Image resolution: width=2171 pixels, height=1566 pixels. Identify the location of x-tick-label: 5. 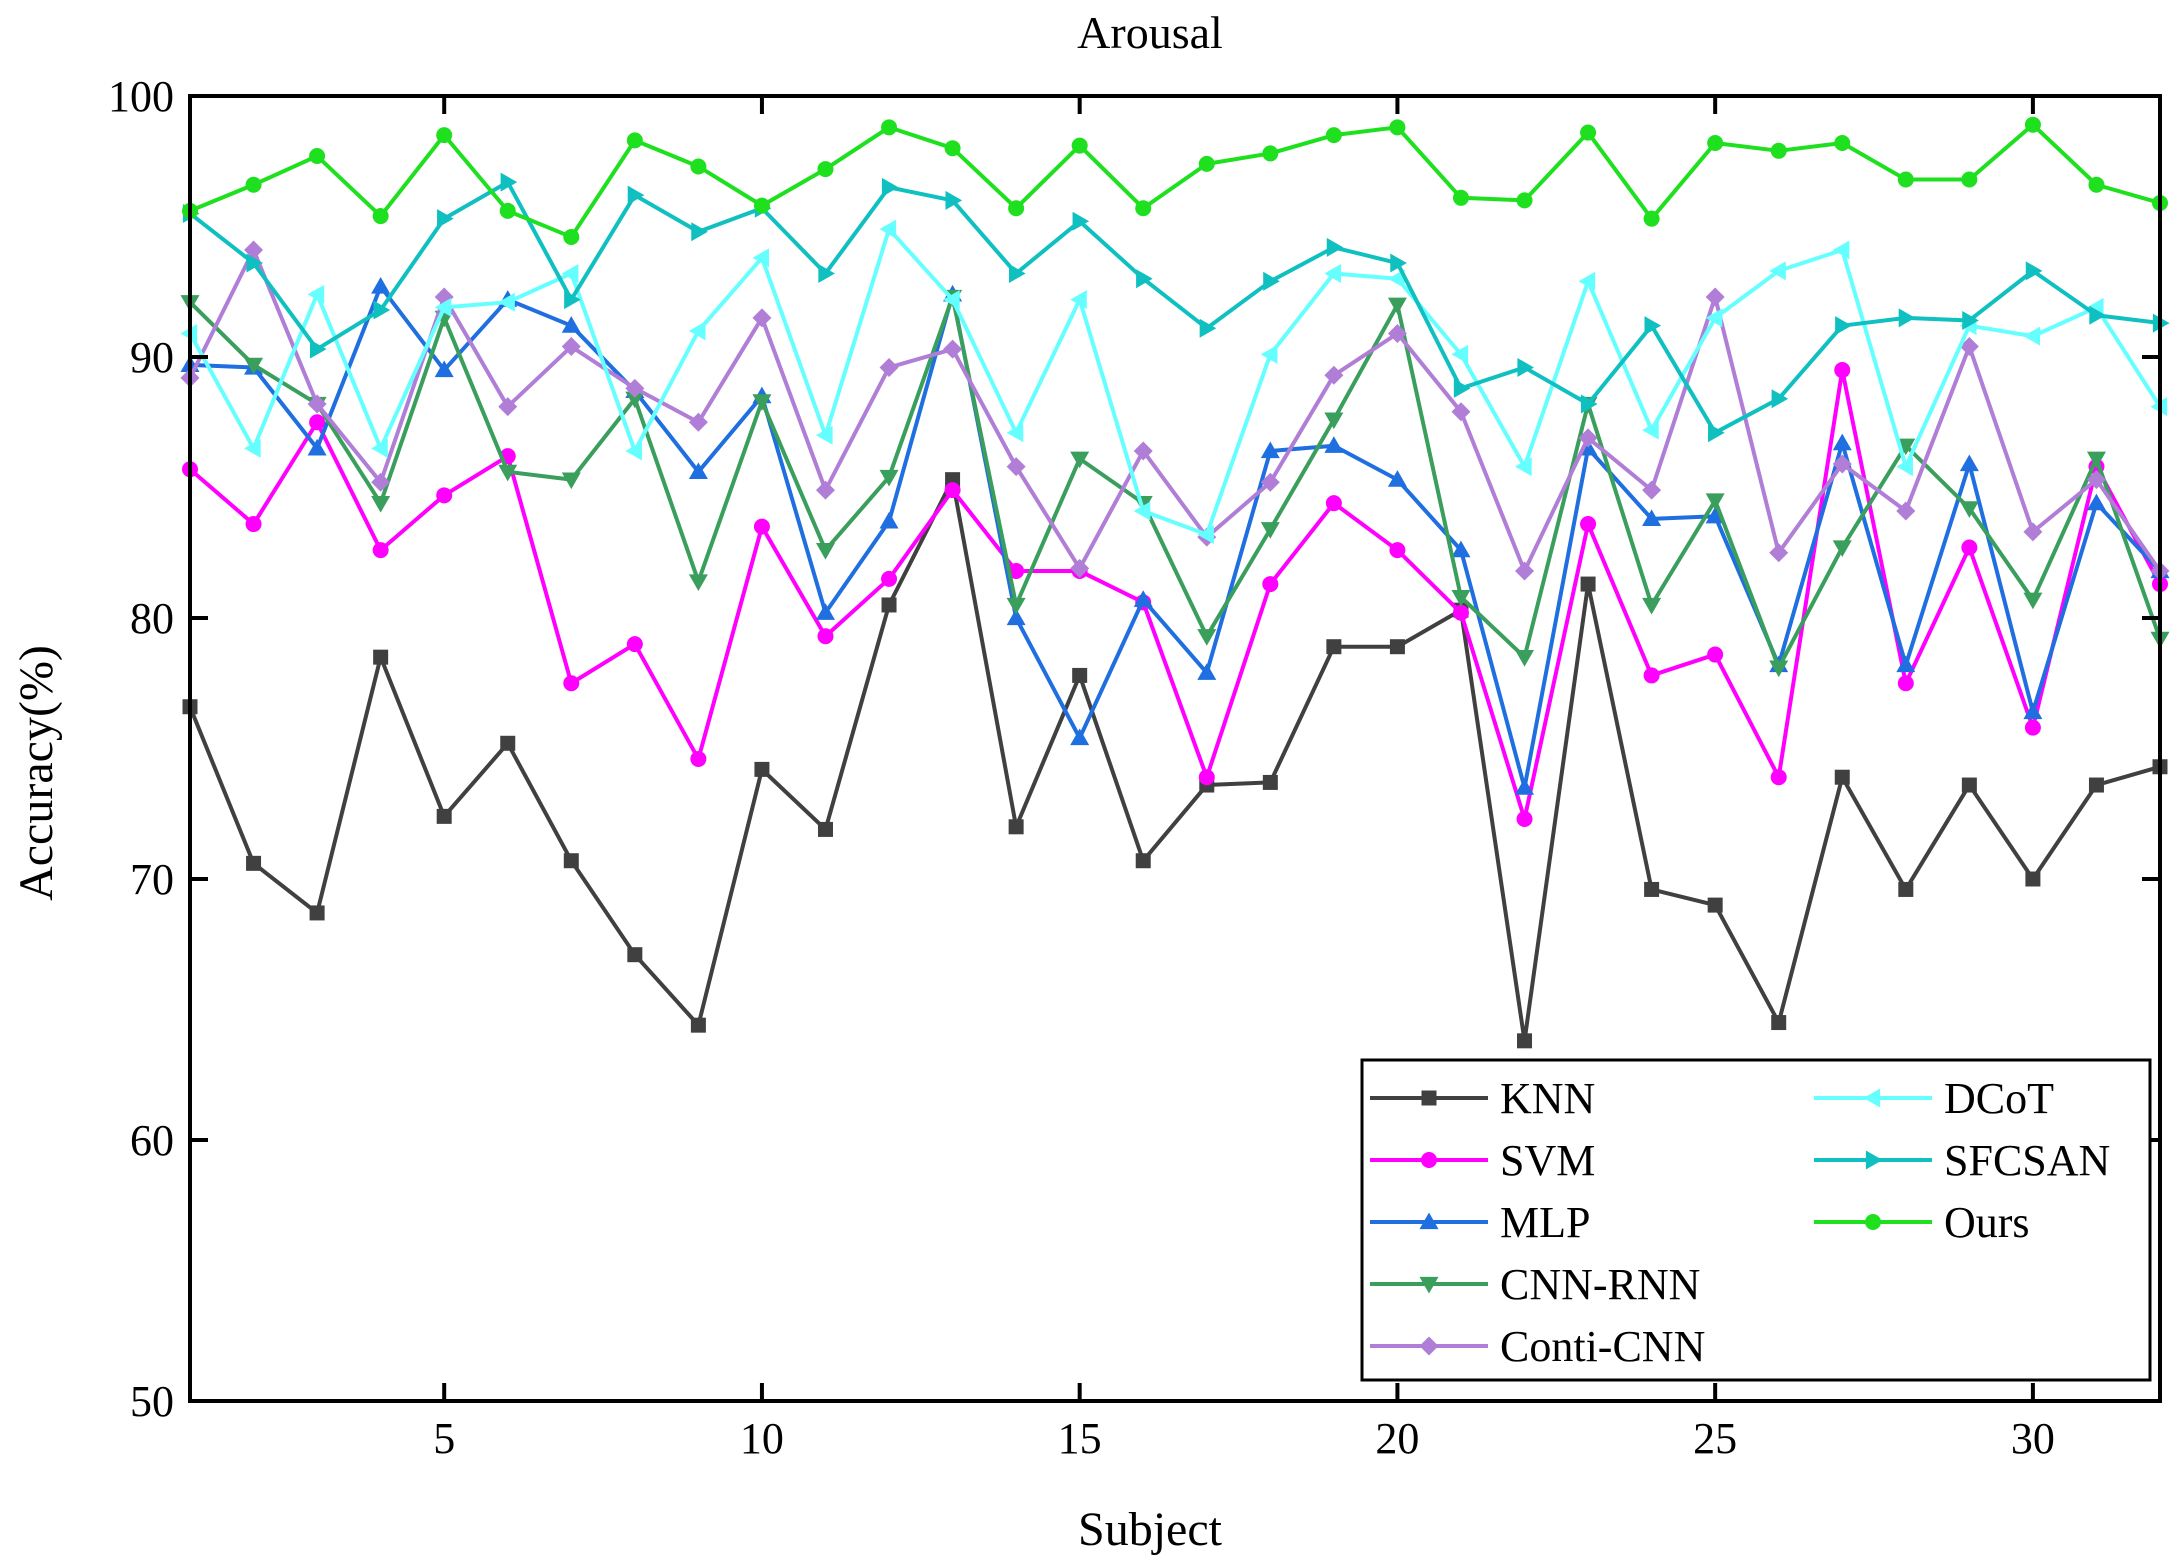
(444, 1438).